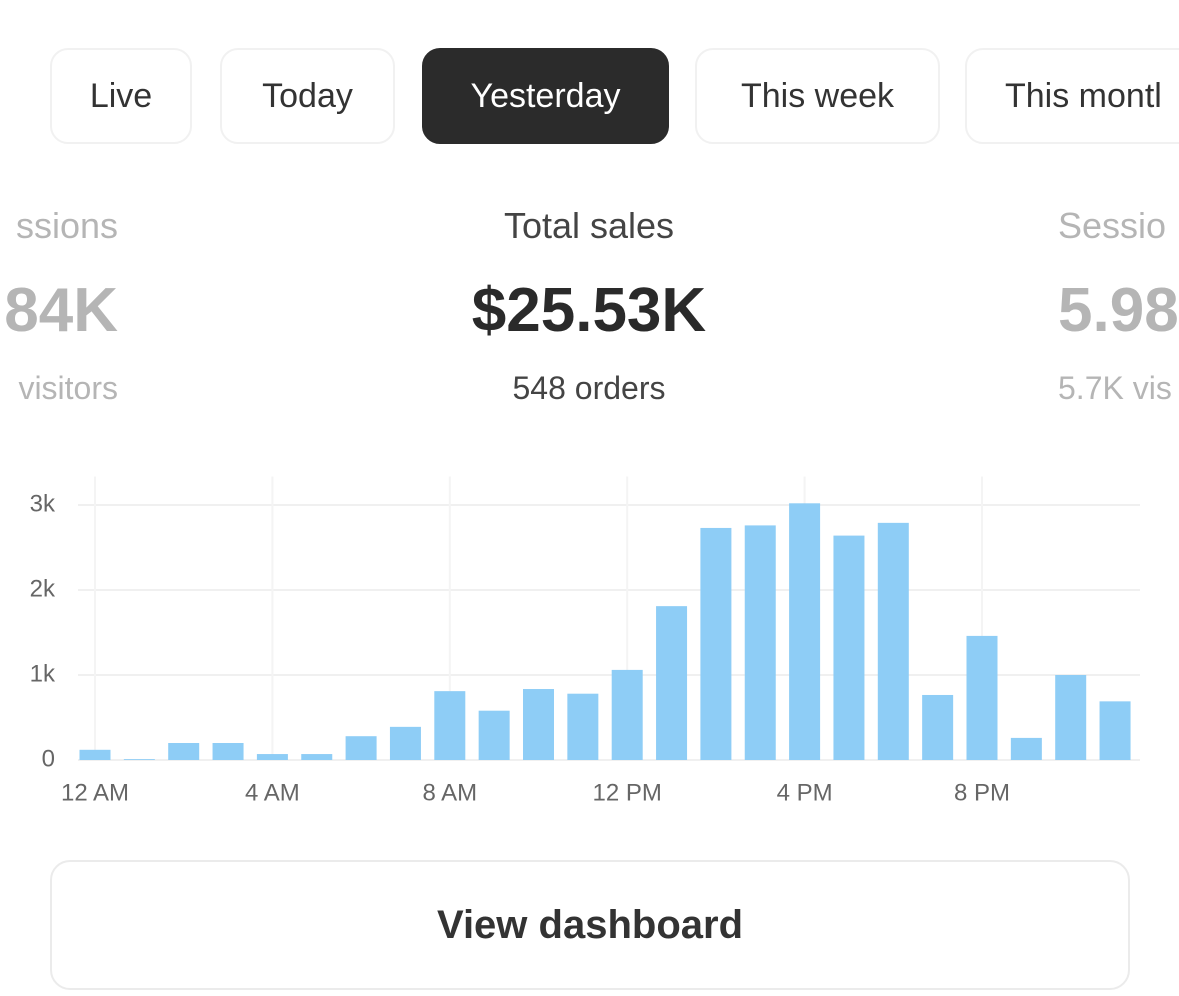 The image size is (1179, 996). I want to click on y-tick-label: 3k, so click(43, 503).